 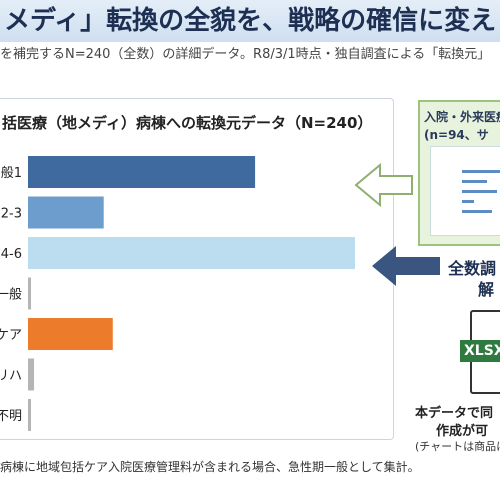 What do you see at coordinates (481, 191) in the screenshot?
I see `thumb-bars` at bounding box center [481, 191].